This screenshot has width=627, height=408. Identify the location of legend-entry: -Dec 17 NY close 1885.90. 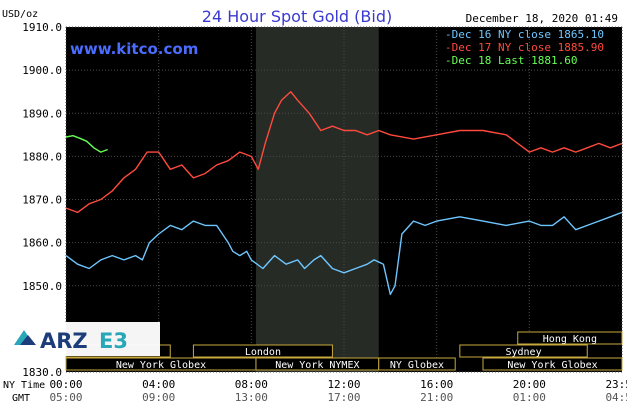
(524, 47).